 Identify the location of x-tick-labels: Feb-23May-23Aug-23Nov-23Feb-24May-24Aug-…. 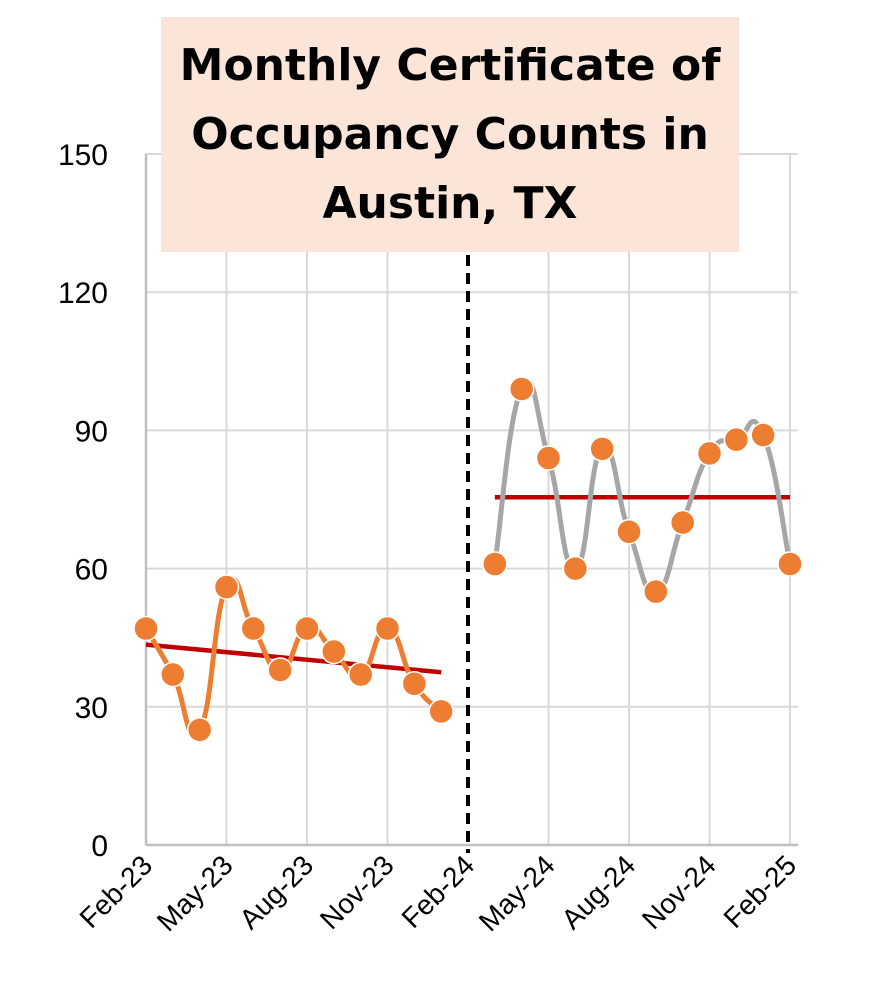
(438, 893).